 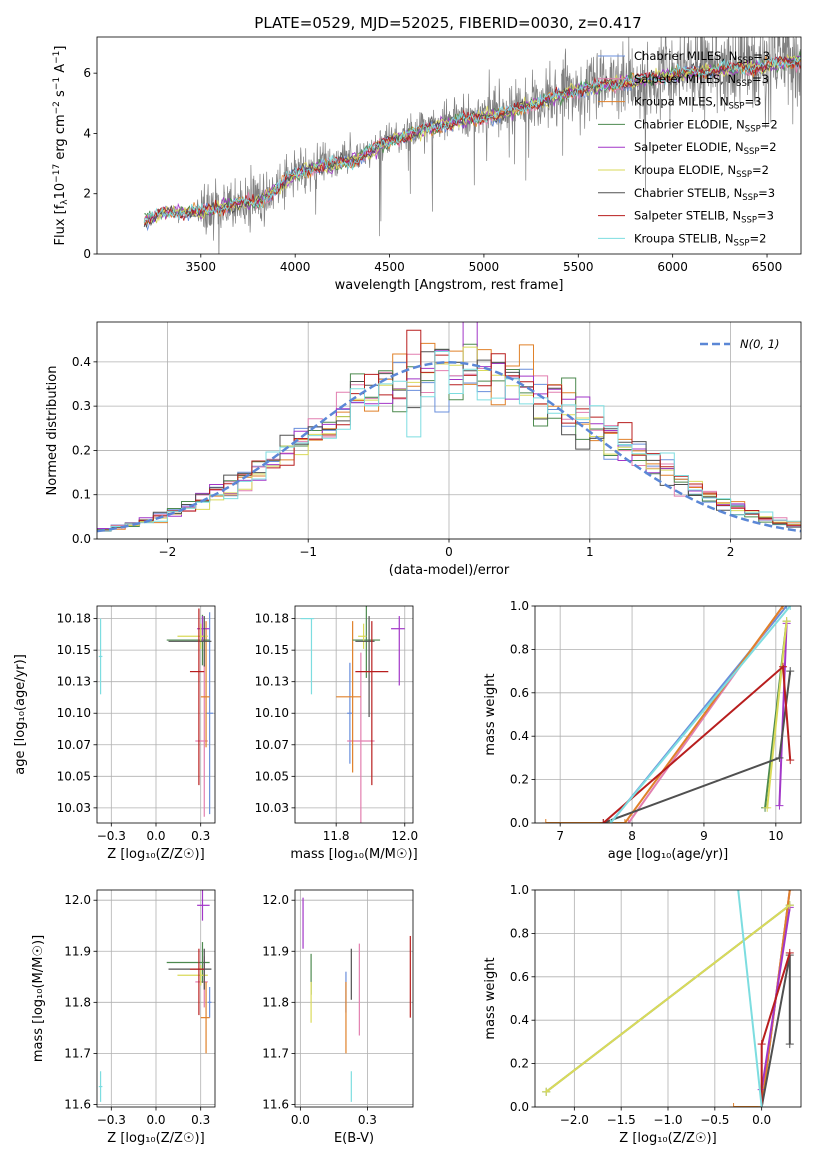 What do you see at coordinates (768, 147) in the screenshot?
I see `legend-label-end: =2` at bounding box center [768, 147].